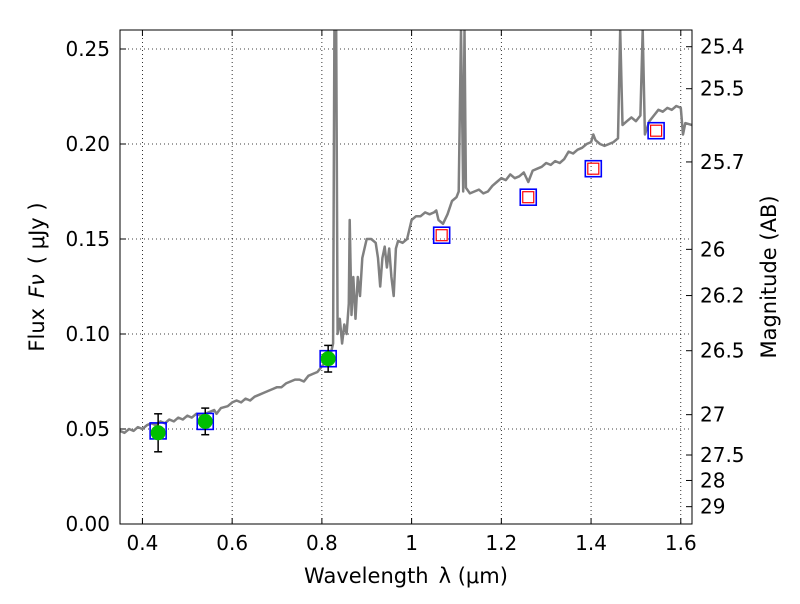 This screenshot has height=604, width=800. What do you see at coordinates (37, 233) in the screenshot?
I see `y-axis-label-unit: ( μJy )` at bounding box center [37, 233].